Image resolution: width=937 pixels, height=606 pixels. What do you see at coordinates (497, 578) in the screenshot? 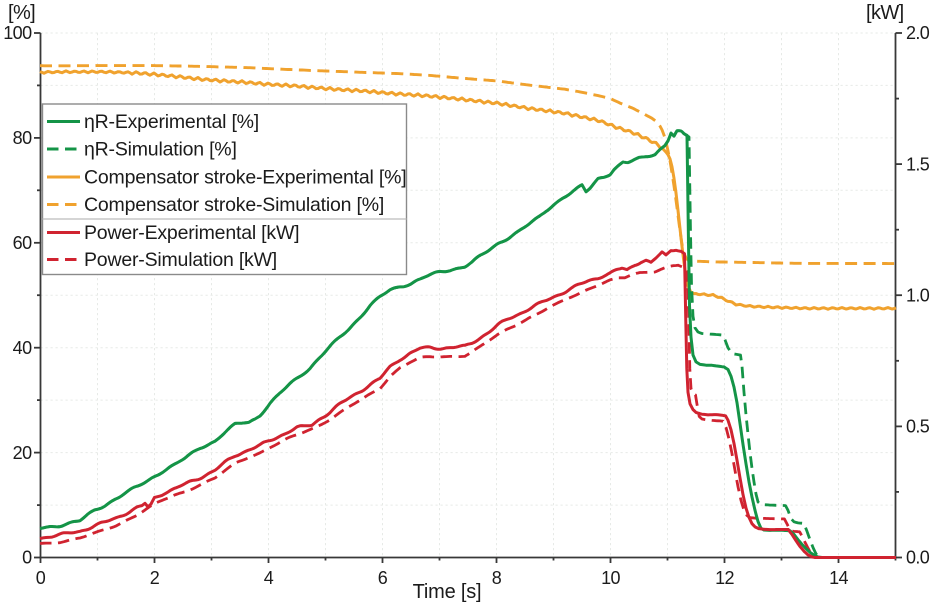
I see `svg-text: 8` at bounding box center [497, 578].